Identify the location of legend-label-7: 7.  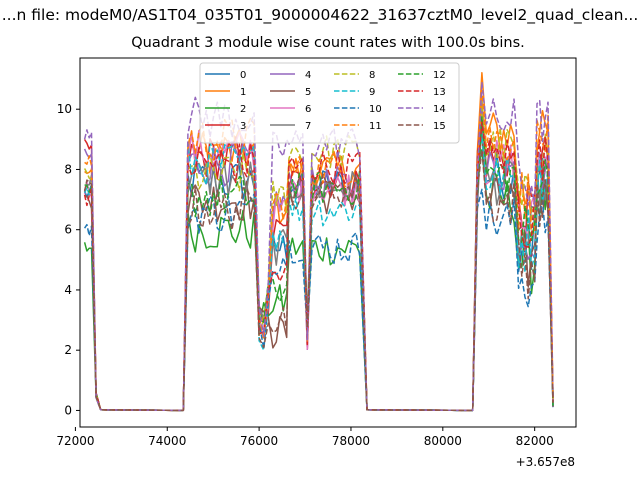
(308, 126).